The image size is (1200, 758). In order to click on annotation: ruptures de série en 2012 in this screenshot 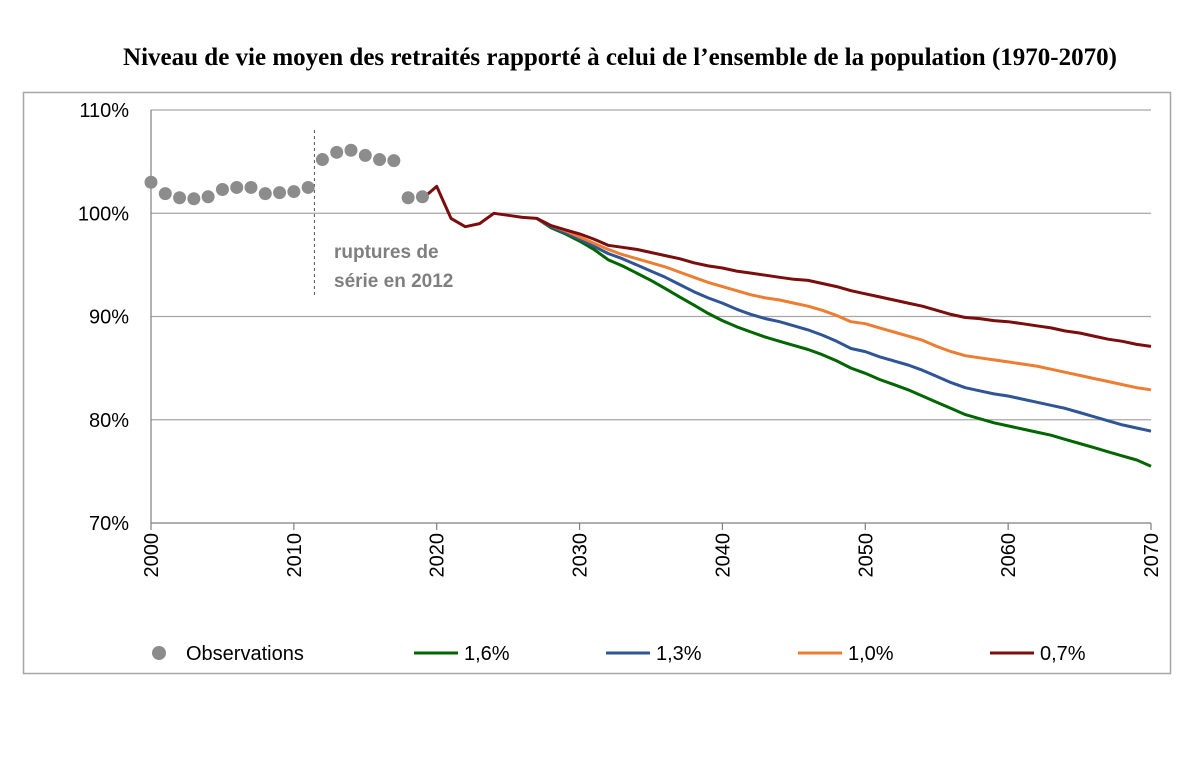, I will do `click(383, 214)`.